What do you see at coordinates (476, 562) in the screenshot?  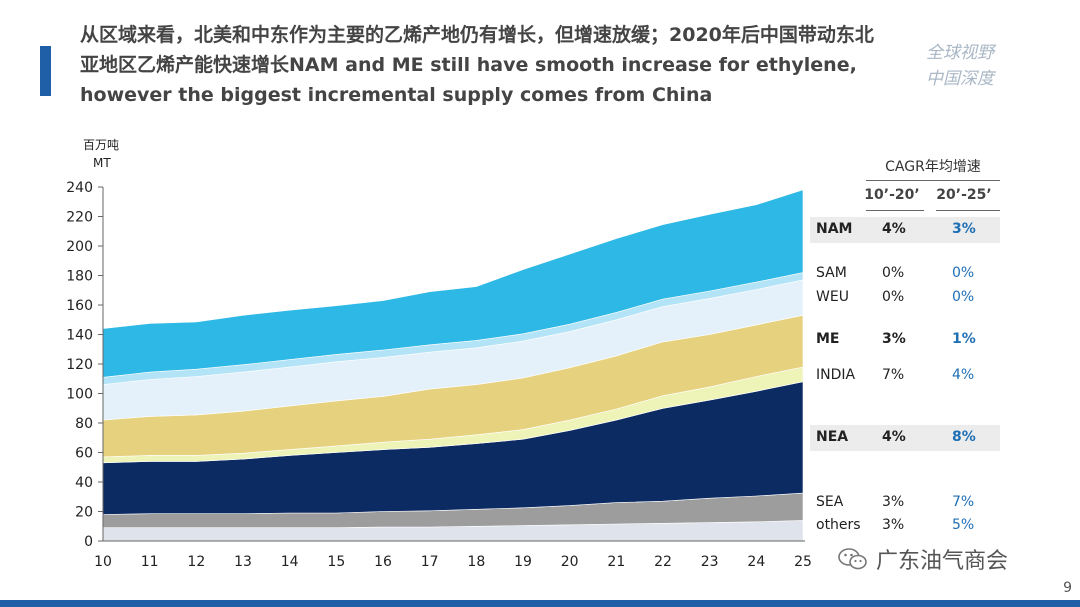 I see `x-tick-label: 18` at bounding box center [476, 562].